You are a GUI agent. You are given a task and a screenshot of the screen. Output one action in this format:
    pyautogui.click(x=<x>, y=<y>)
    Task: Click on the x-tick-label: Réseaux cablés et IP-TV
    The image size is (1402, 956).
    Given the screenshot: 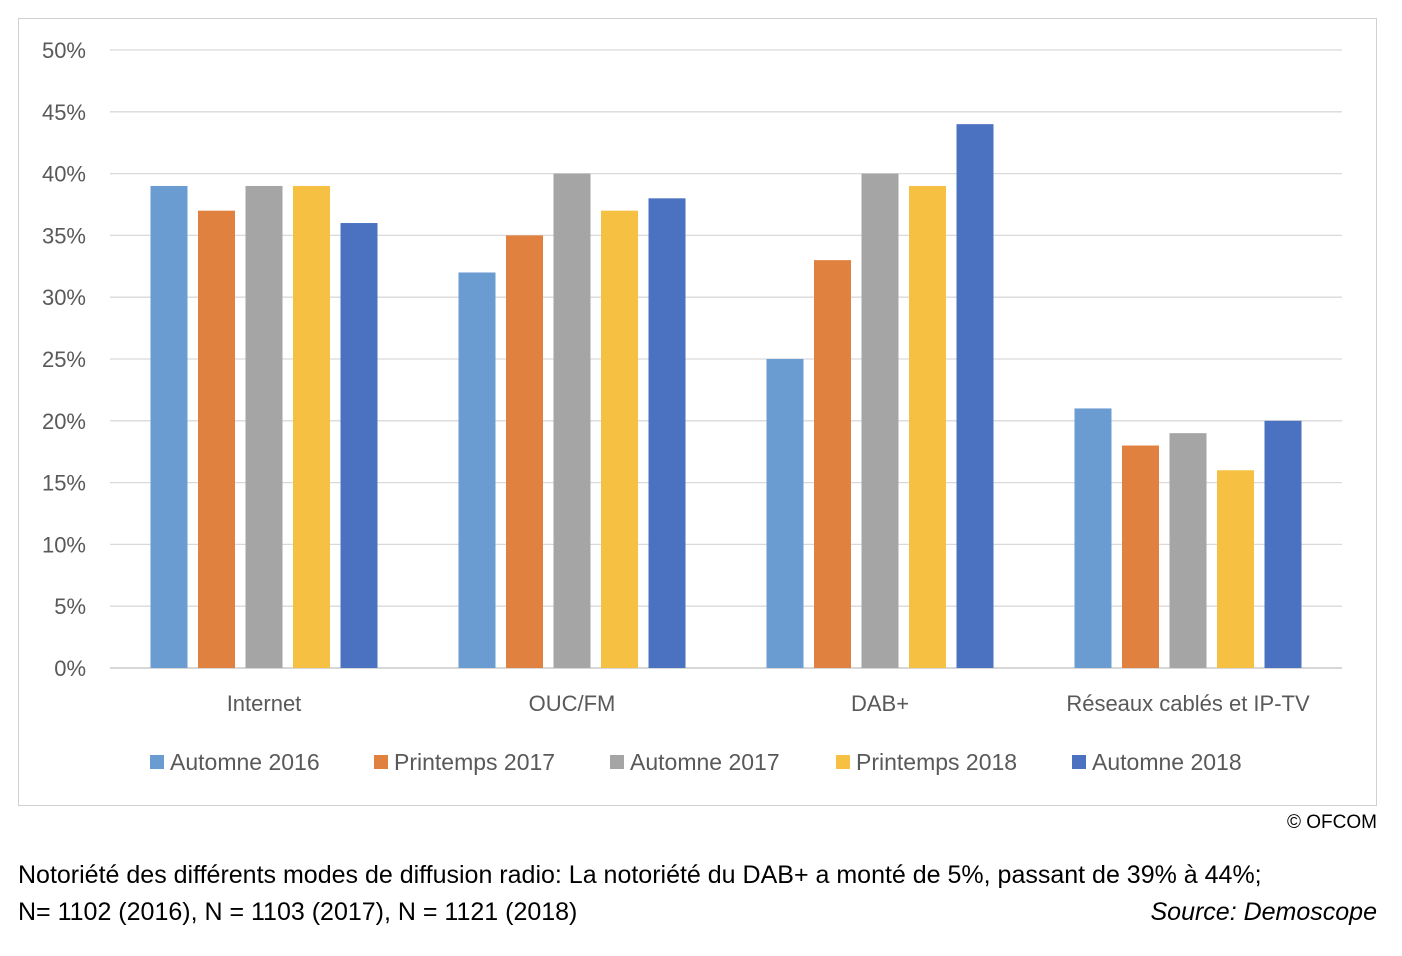 What is the action you would take?
    pyautogui.click(x=1188, y=703)
    